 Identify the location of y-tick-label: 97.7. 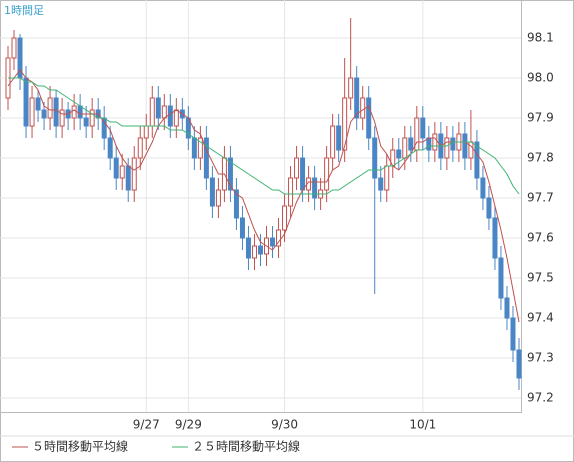
(540, 198).